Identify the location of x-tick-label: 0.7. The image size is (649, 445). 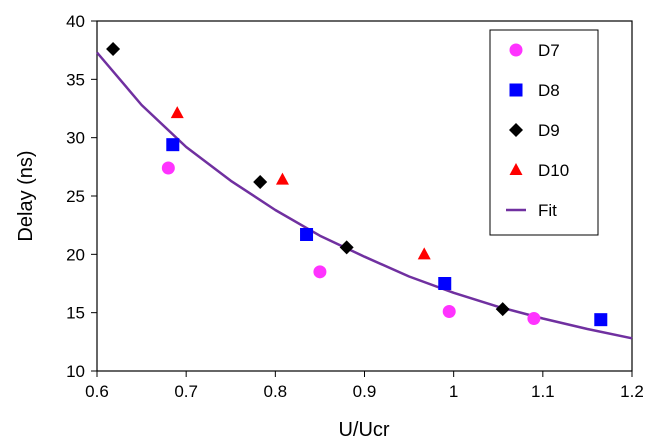
(186, 391).